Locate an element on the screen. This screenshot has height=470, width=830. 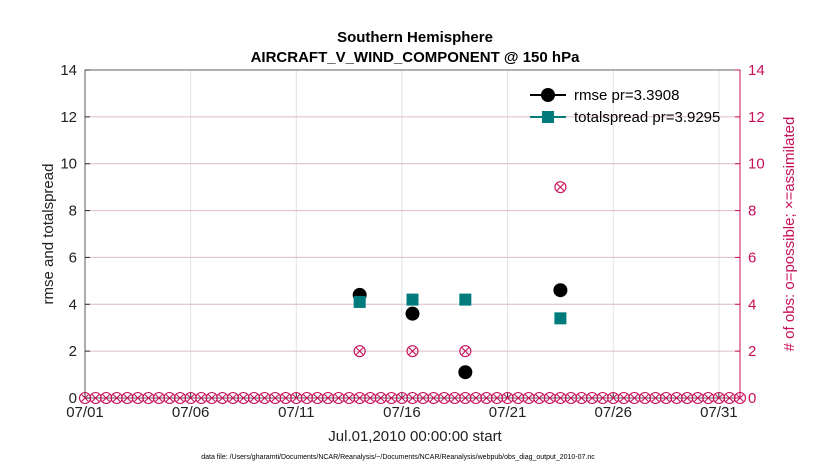
y-tick-label: 14 is located at coordinates (68, 70).